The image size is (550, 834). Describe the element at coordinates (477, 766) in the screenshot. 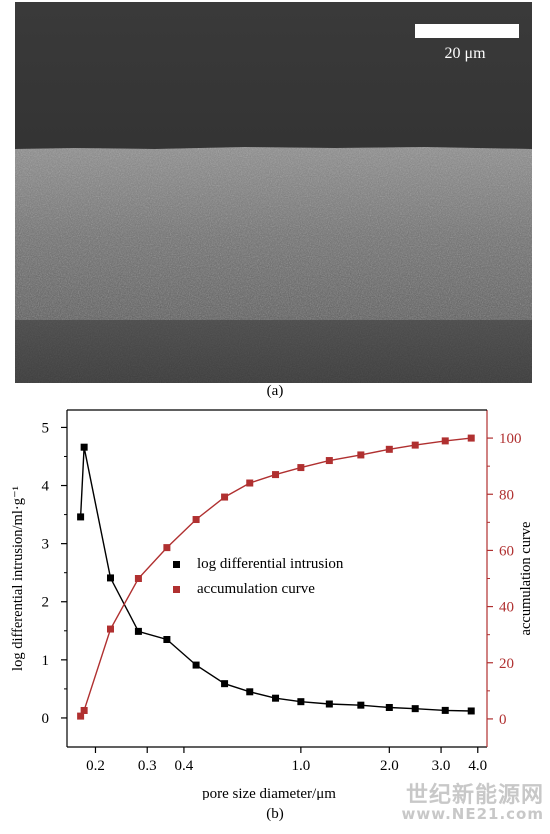

I see `x-tick-label: 4.0` at that location.